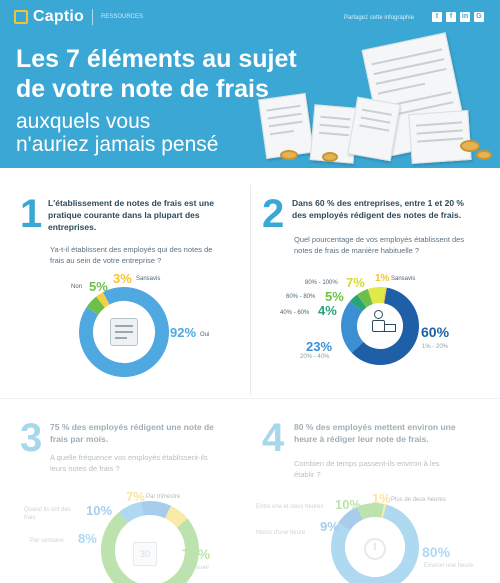 Image resolution: width=500 pixels, height=583 pixels. Describe the element at coordinates (273, 214) in the screenshot. I see `section-number: 2` at that location.